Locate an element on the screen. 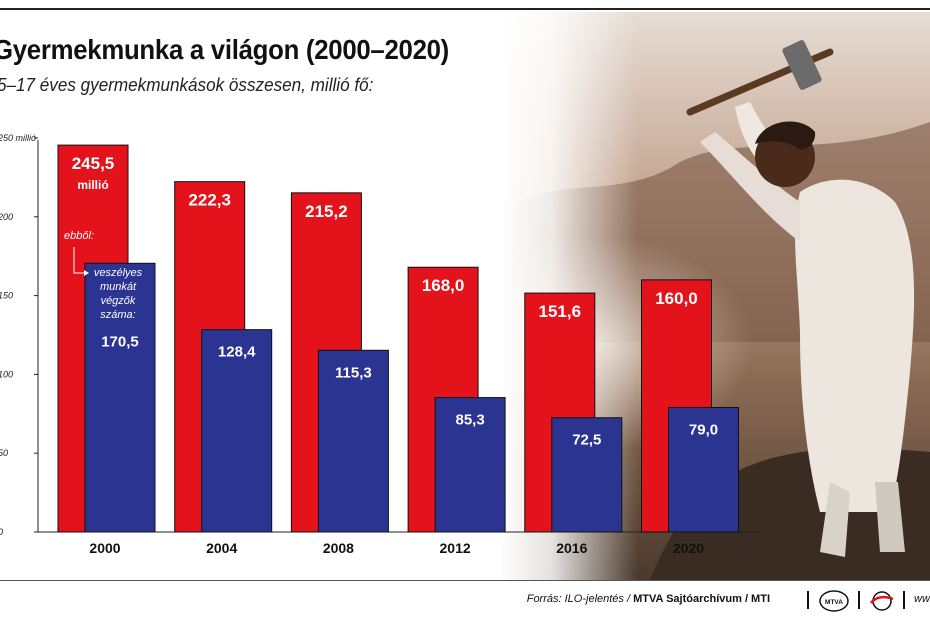 The image size is (930, 620). data-label-hazardous: 79,0 is located at coordinates (703, 429).